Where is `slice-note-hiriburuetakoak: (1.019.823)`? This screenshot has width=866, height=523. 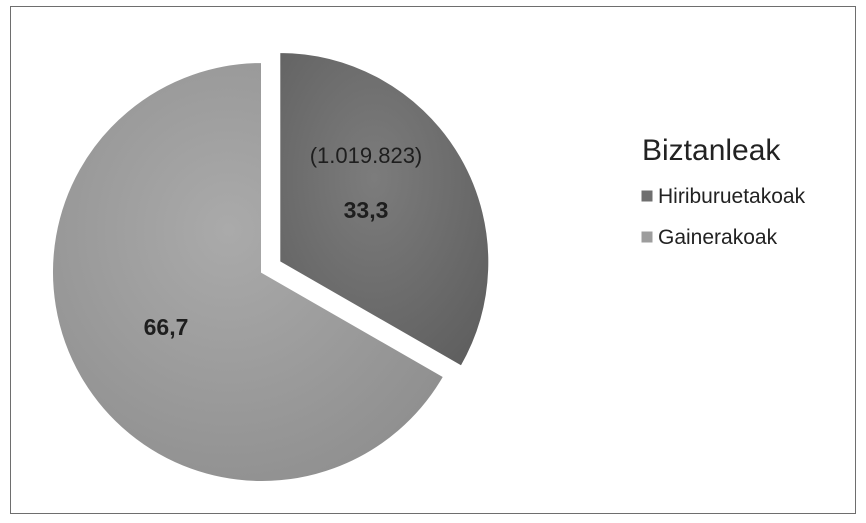 slice-note-hiriburuetakoak: (1.019.823) is located at coordinates (366, 155).